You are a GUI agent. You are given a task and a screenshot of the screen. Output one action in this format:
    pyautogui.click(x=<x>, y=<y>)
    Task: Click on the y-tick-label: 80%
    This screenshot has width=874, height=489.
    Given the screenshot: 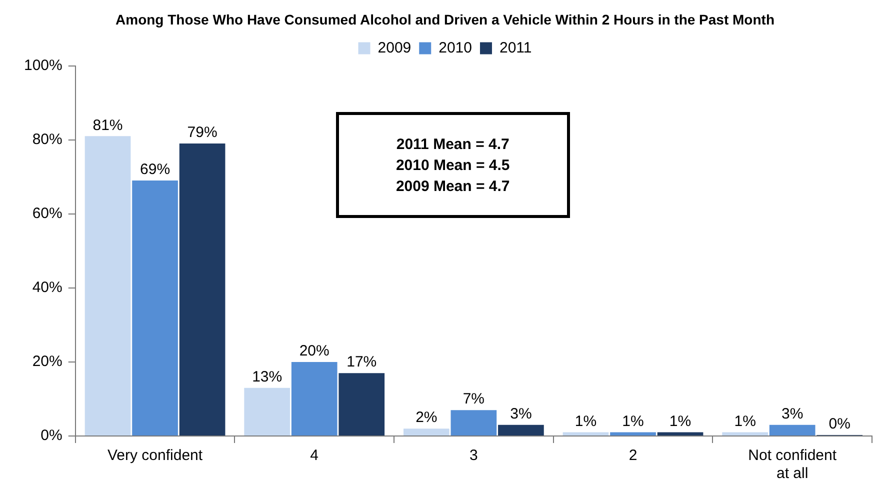 What is the action you would take?
    pyautogui.click(x=47, y=139)
    